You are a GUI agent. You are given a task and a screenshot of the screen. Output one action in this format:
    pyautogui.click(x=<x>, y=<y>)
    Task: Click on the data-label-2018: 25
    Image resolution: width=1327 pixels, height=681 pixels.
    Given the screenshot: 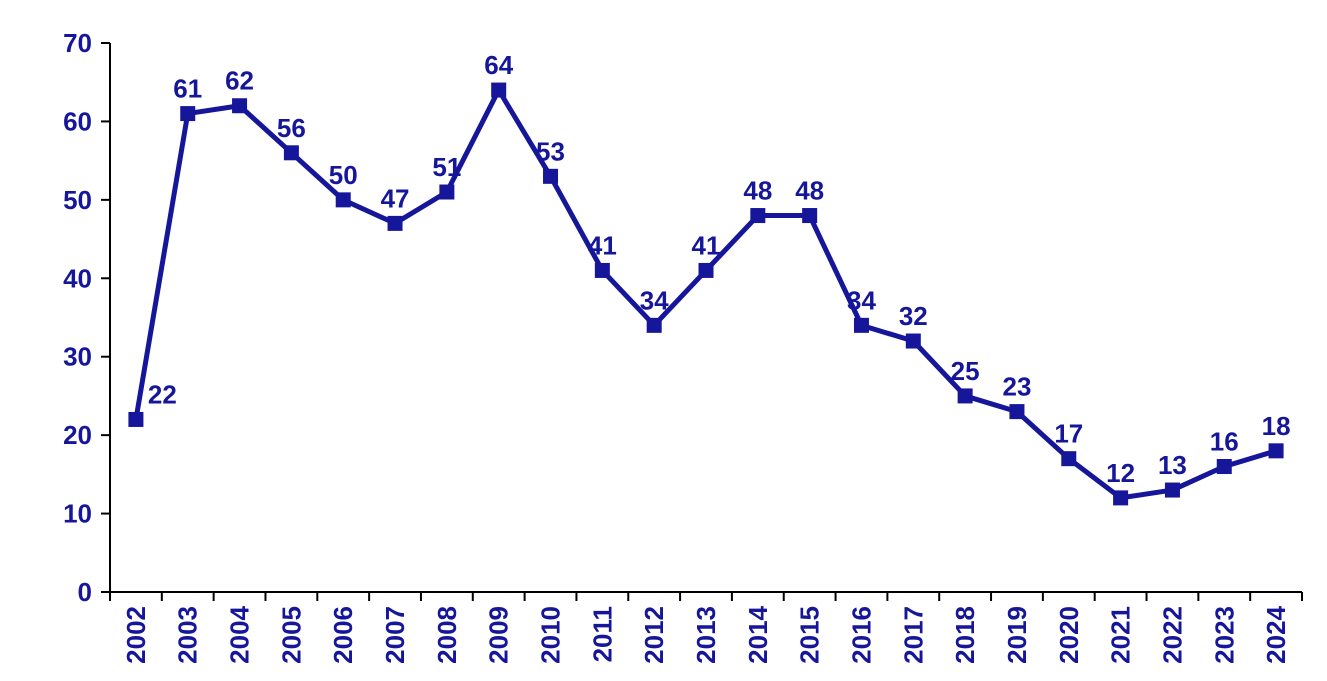 What is the action you would take?
    pyautogui.click(x=965, y=371)
    